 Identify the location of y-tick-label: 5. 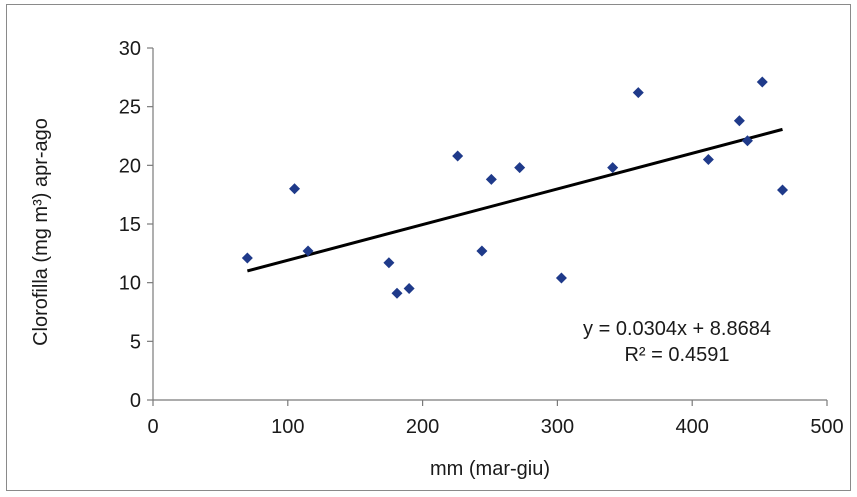
(135, 342).